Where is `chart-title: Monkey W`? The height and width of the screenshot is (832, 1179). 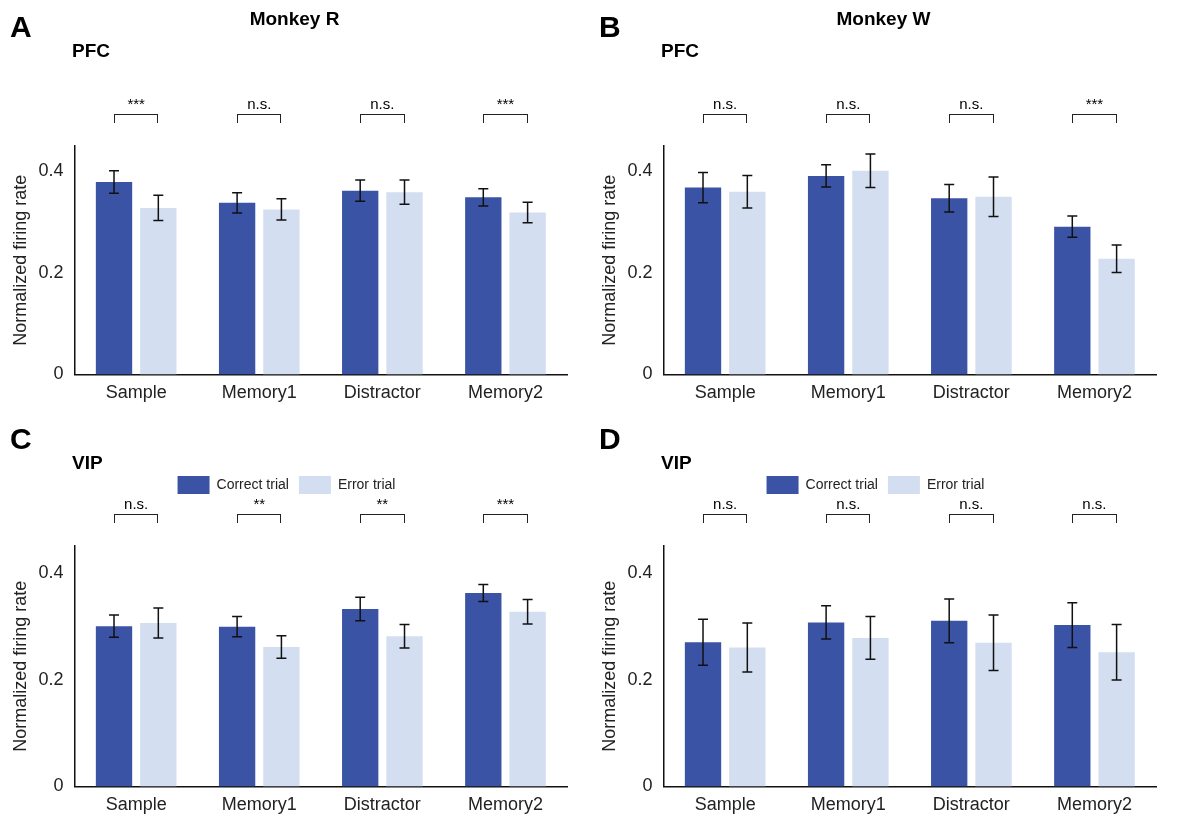 chart-title: Monkey W is located at coordinates (883, 18).